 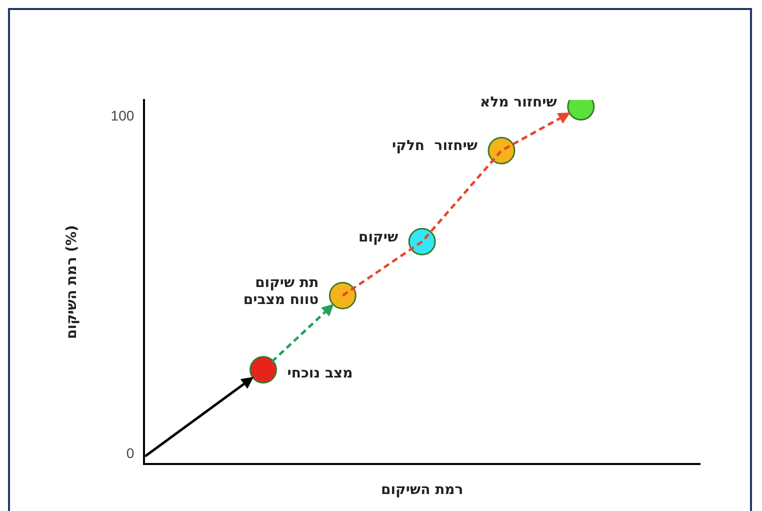 I want to click on data-label: תת שיקום טווח מצבים, so click(x=281, y=291).